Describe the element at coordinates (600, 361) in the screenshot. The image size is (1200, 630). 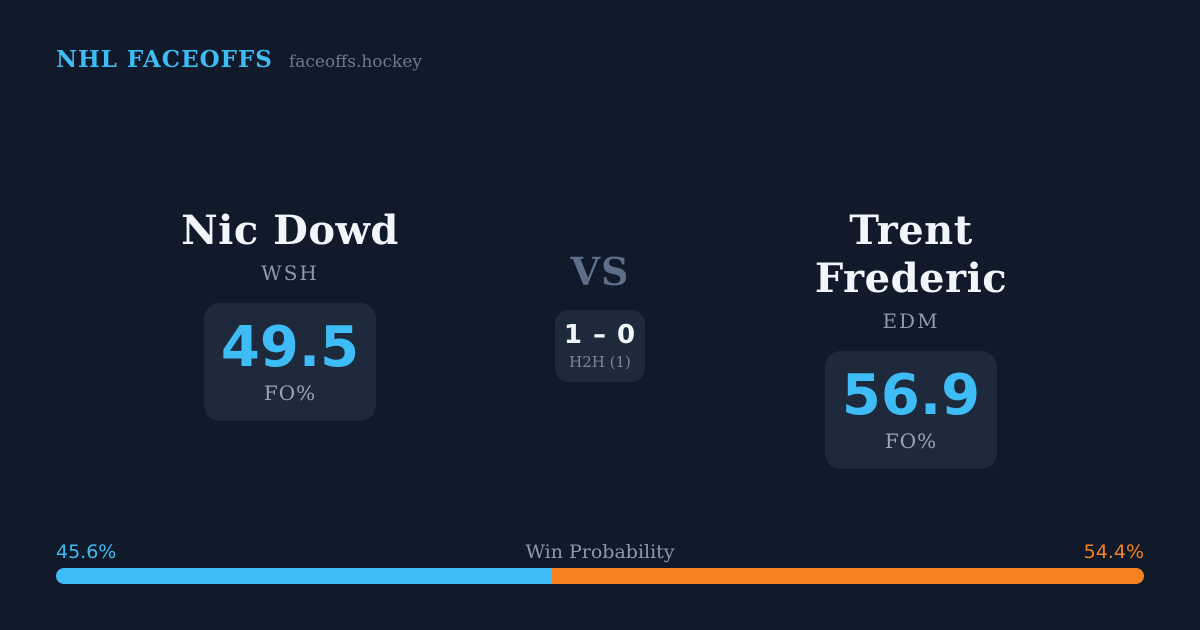
I see `h2h-label: H2H (1)` at that location.